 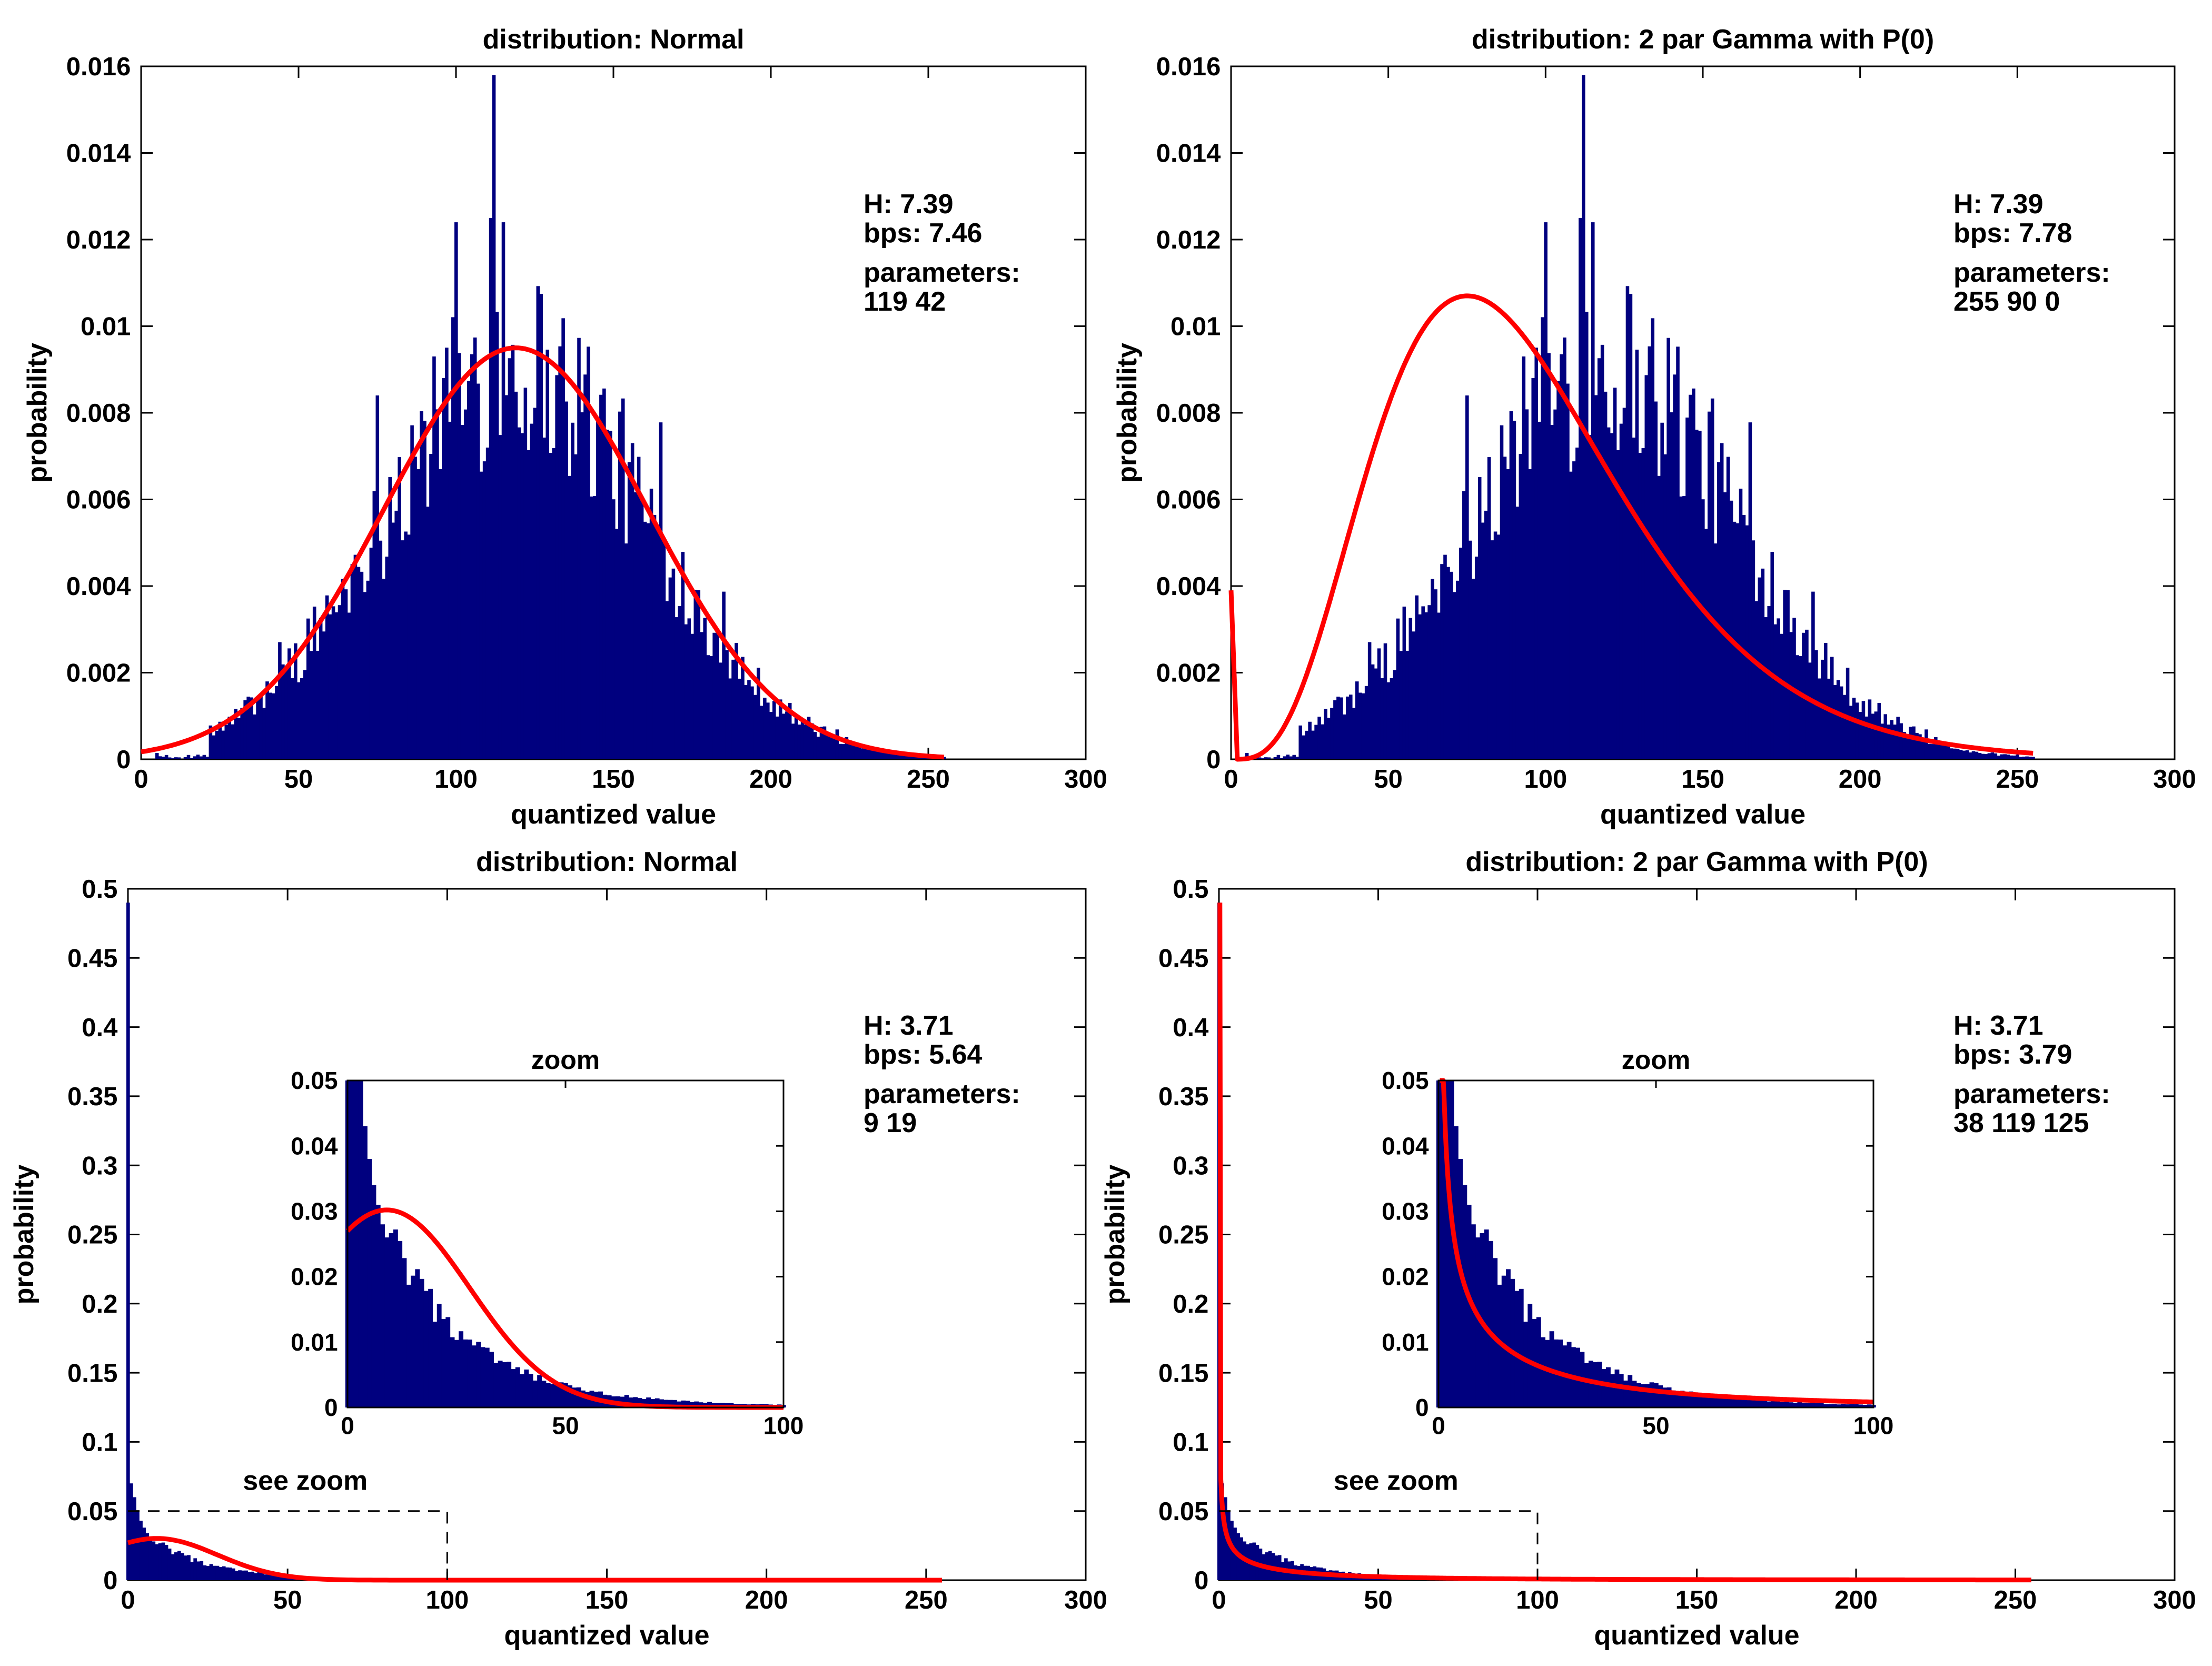 What do you see at coordinates (98, 67) in the screenshot?
I see `y-tick-label: 0.016` at bounding box center [98, 67].